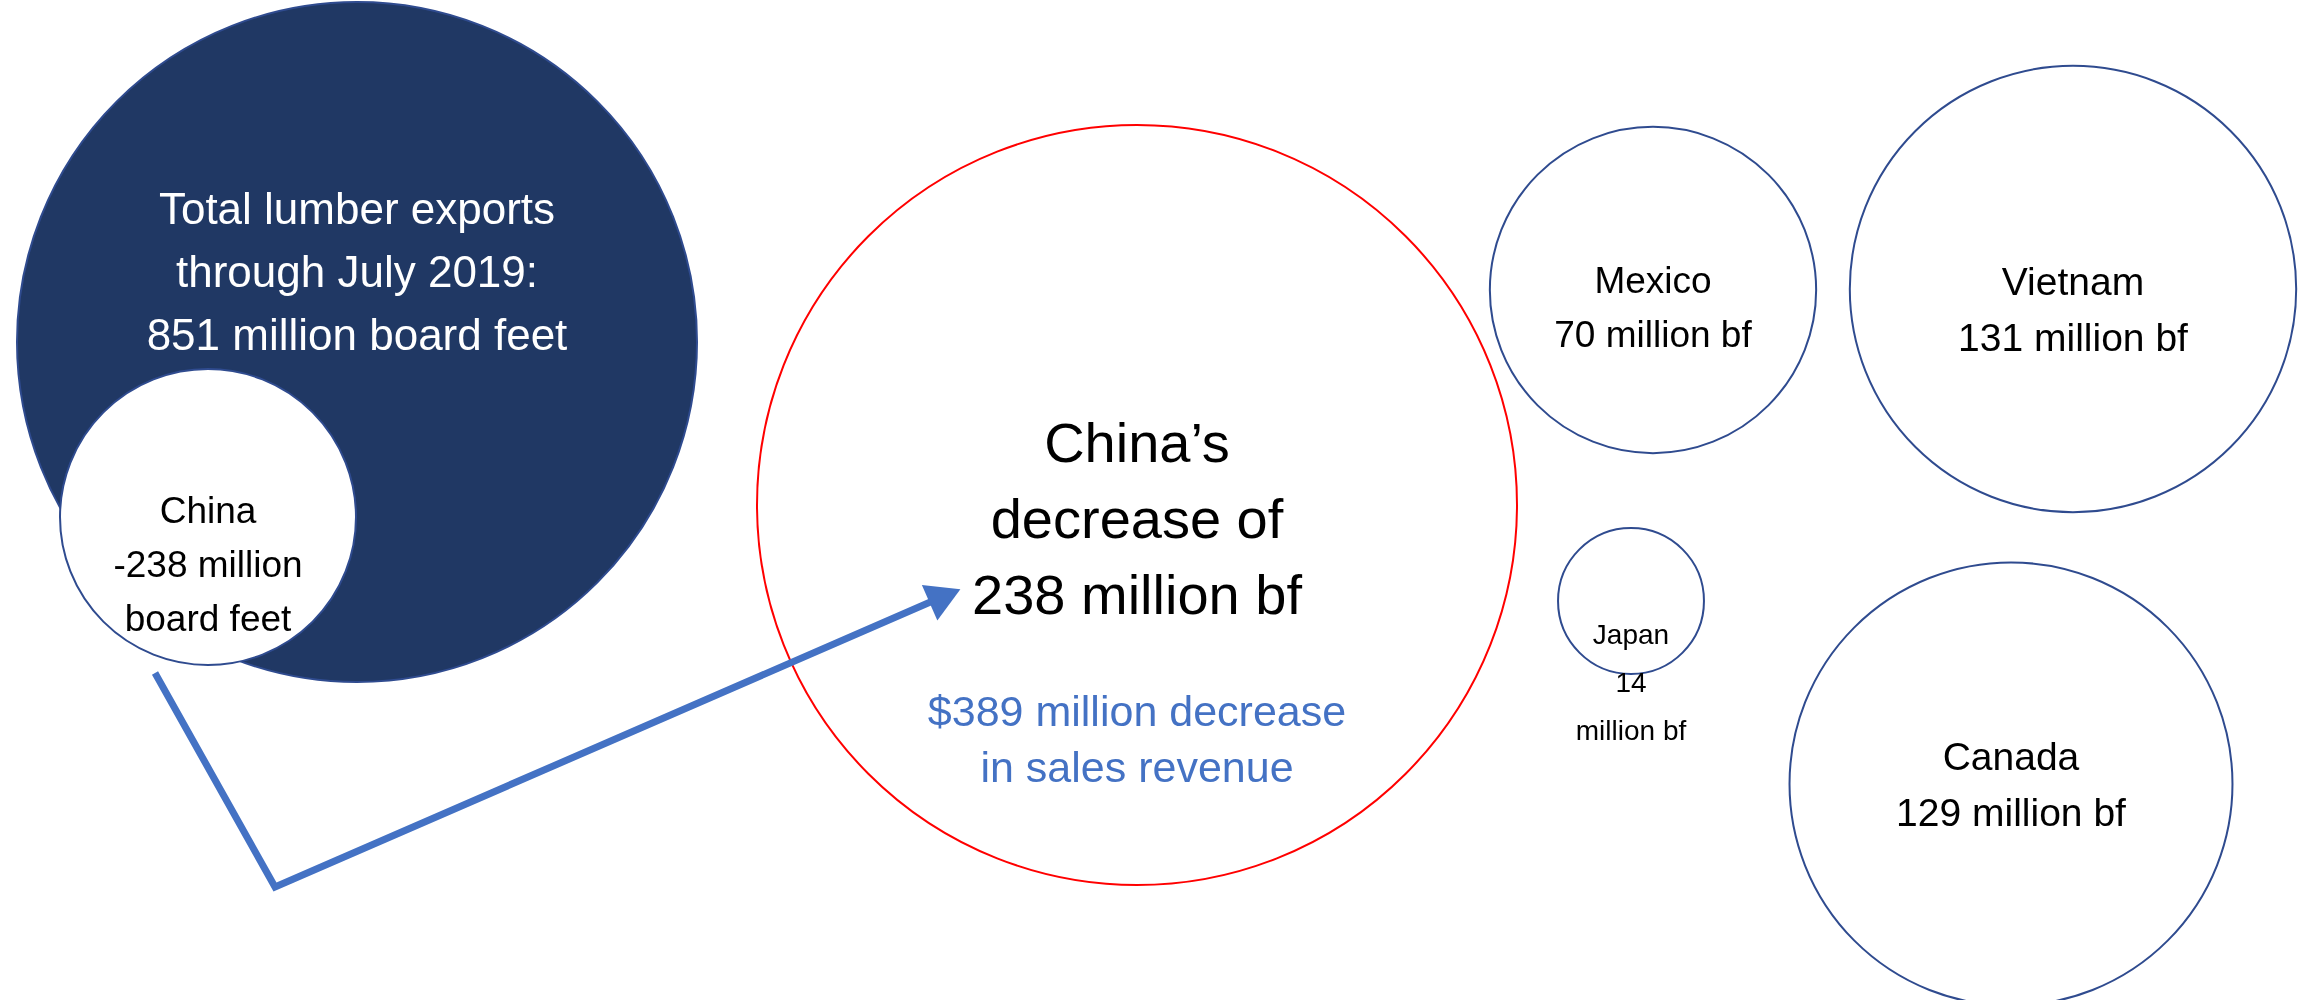 This screenshot has width=2310, height=1000. Describe the element at coordinates (357, 271) in the screenshot. I see `text: Total lumber exports through July 2019: 851 million board feet` at that location.